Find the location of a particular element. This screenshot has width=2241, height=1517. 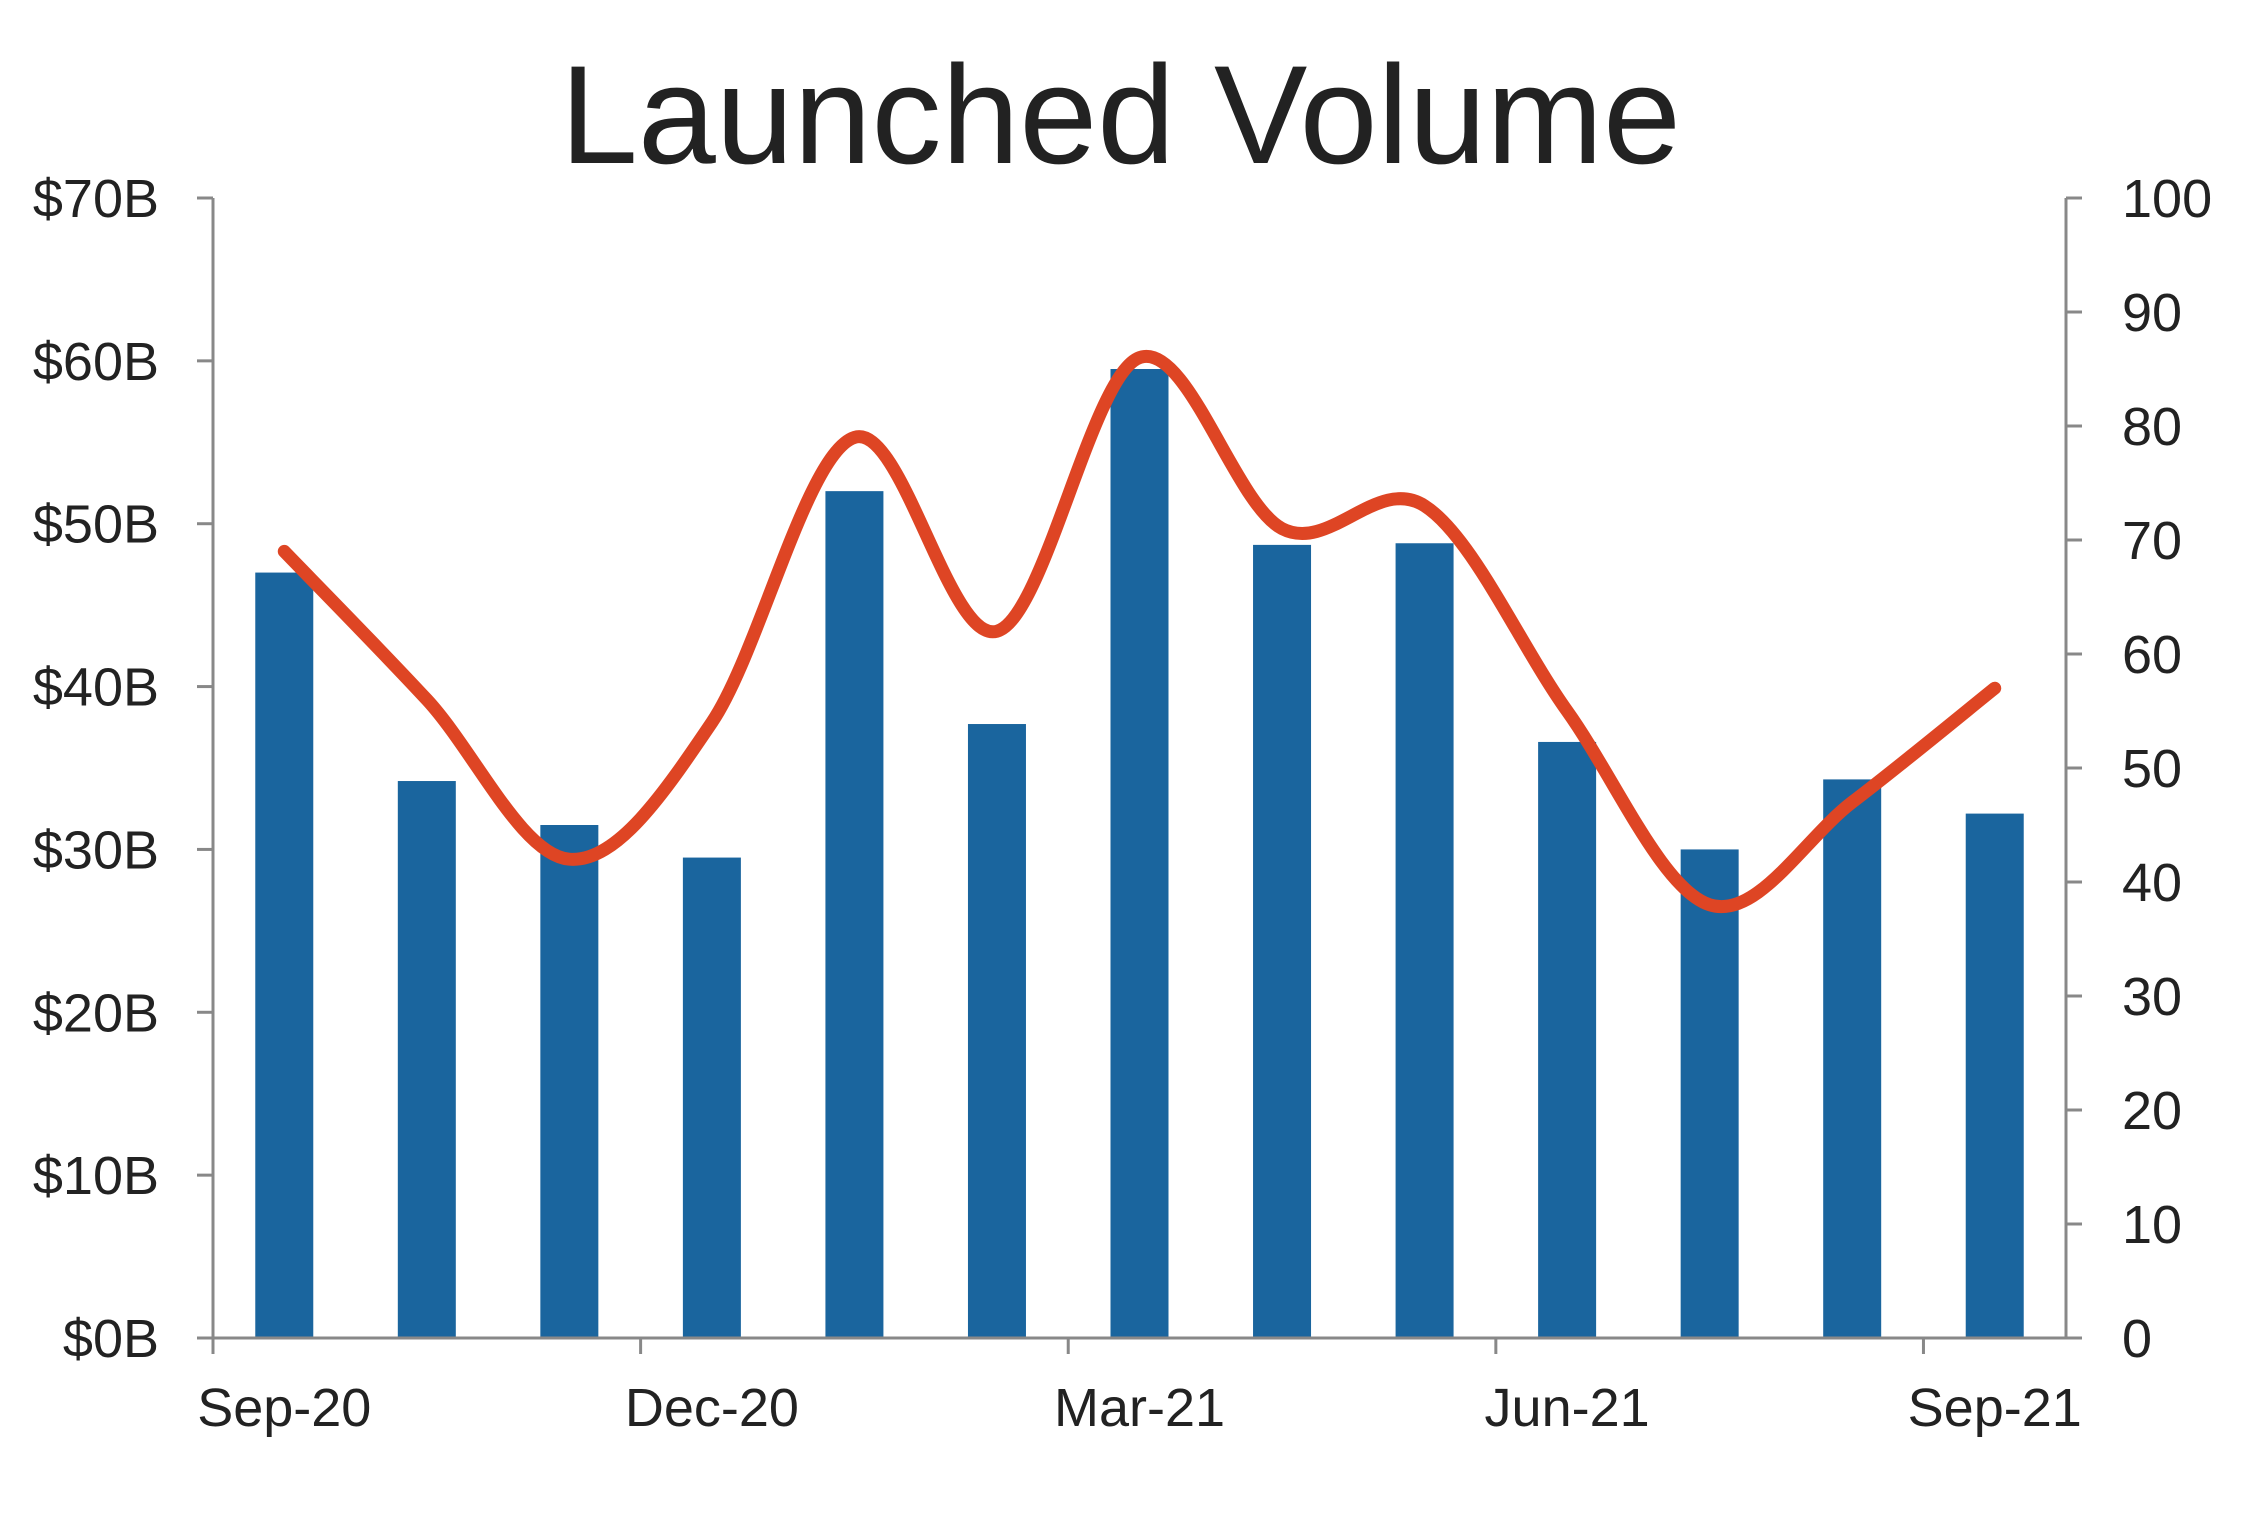

x-tick-label: Jun-21 is located at coordinates (1567, 1408).